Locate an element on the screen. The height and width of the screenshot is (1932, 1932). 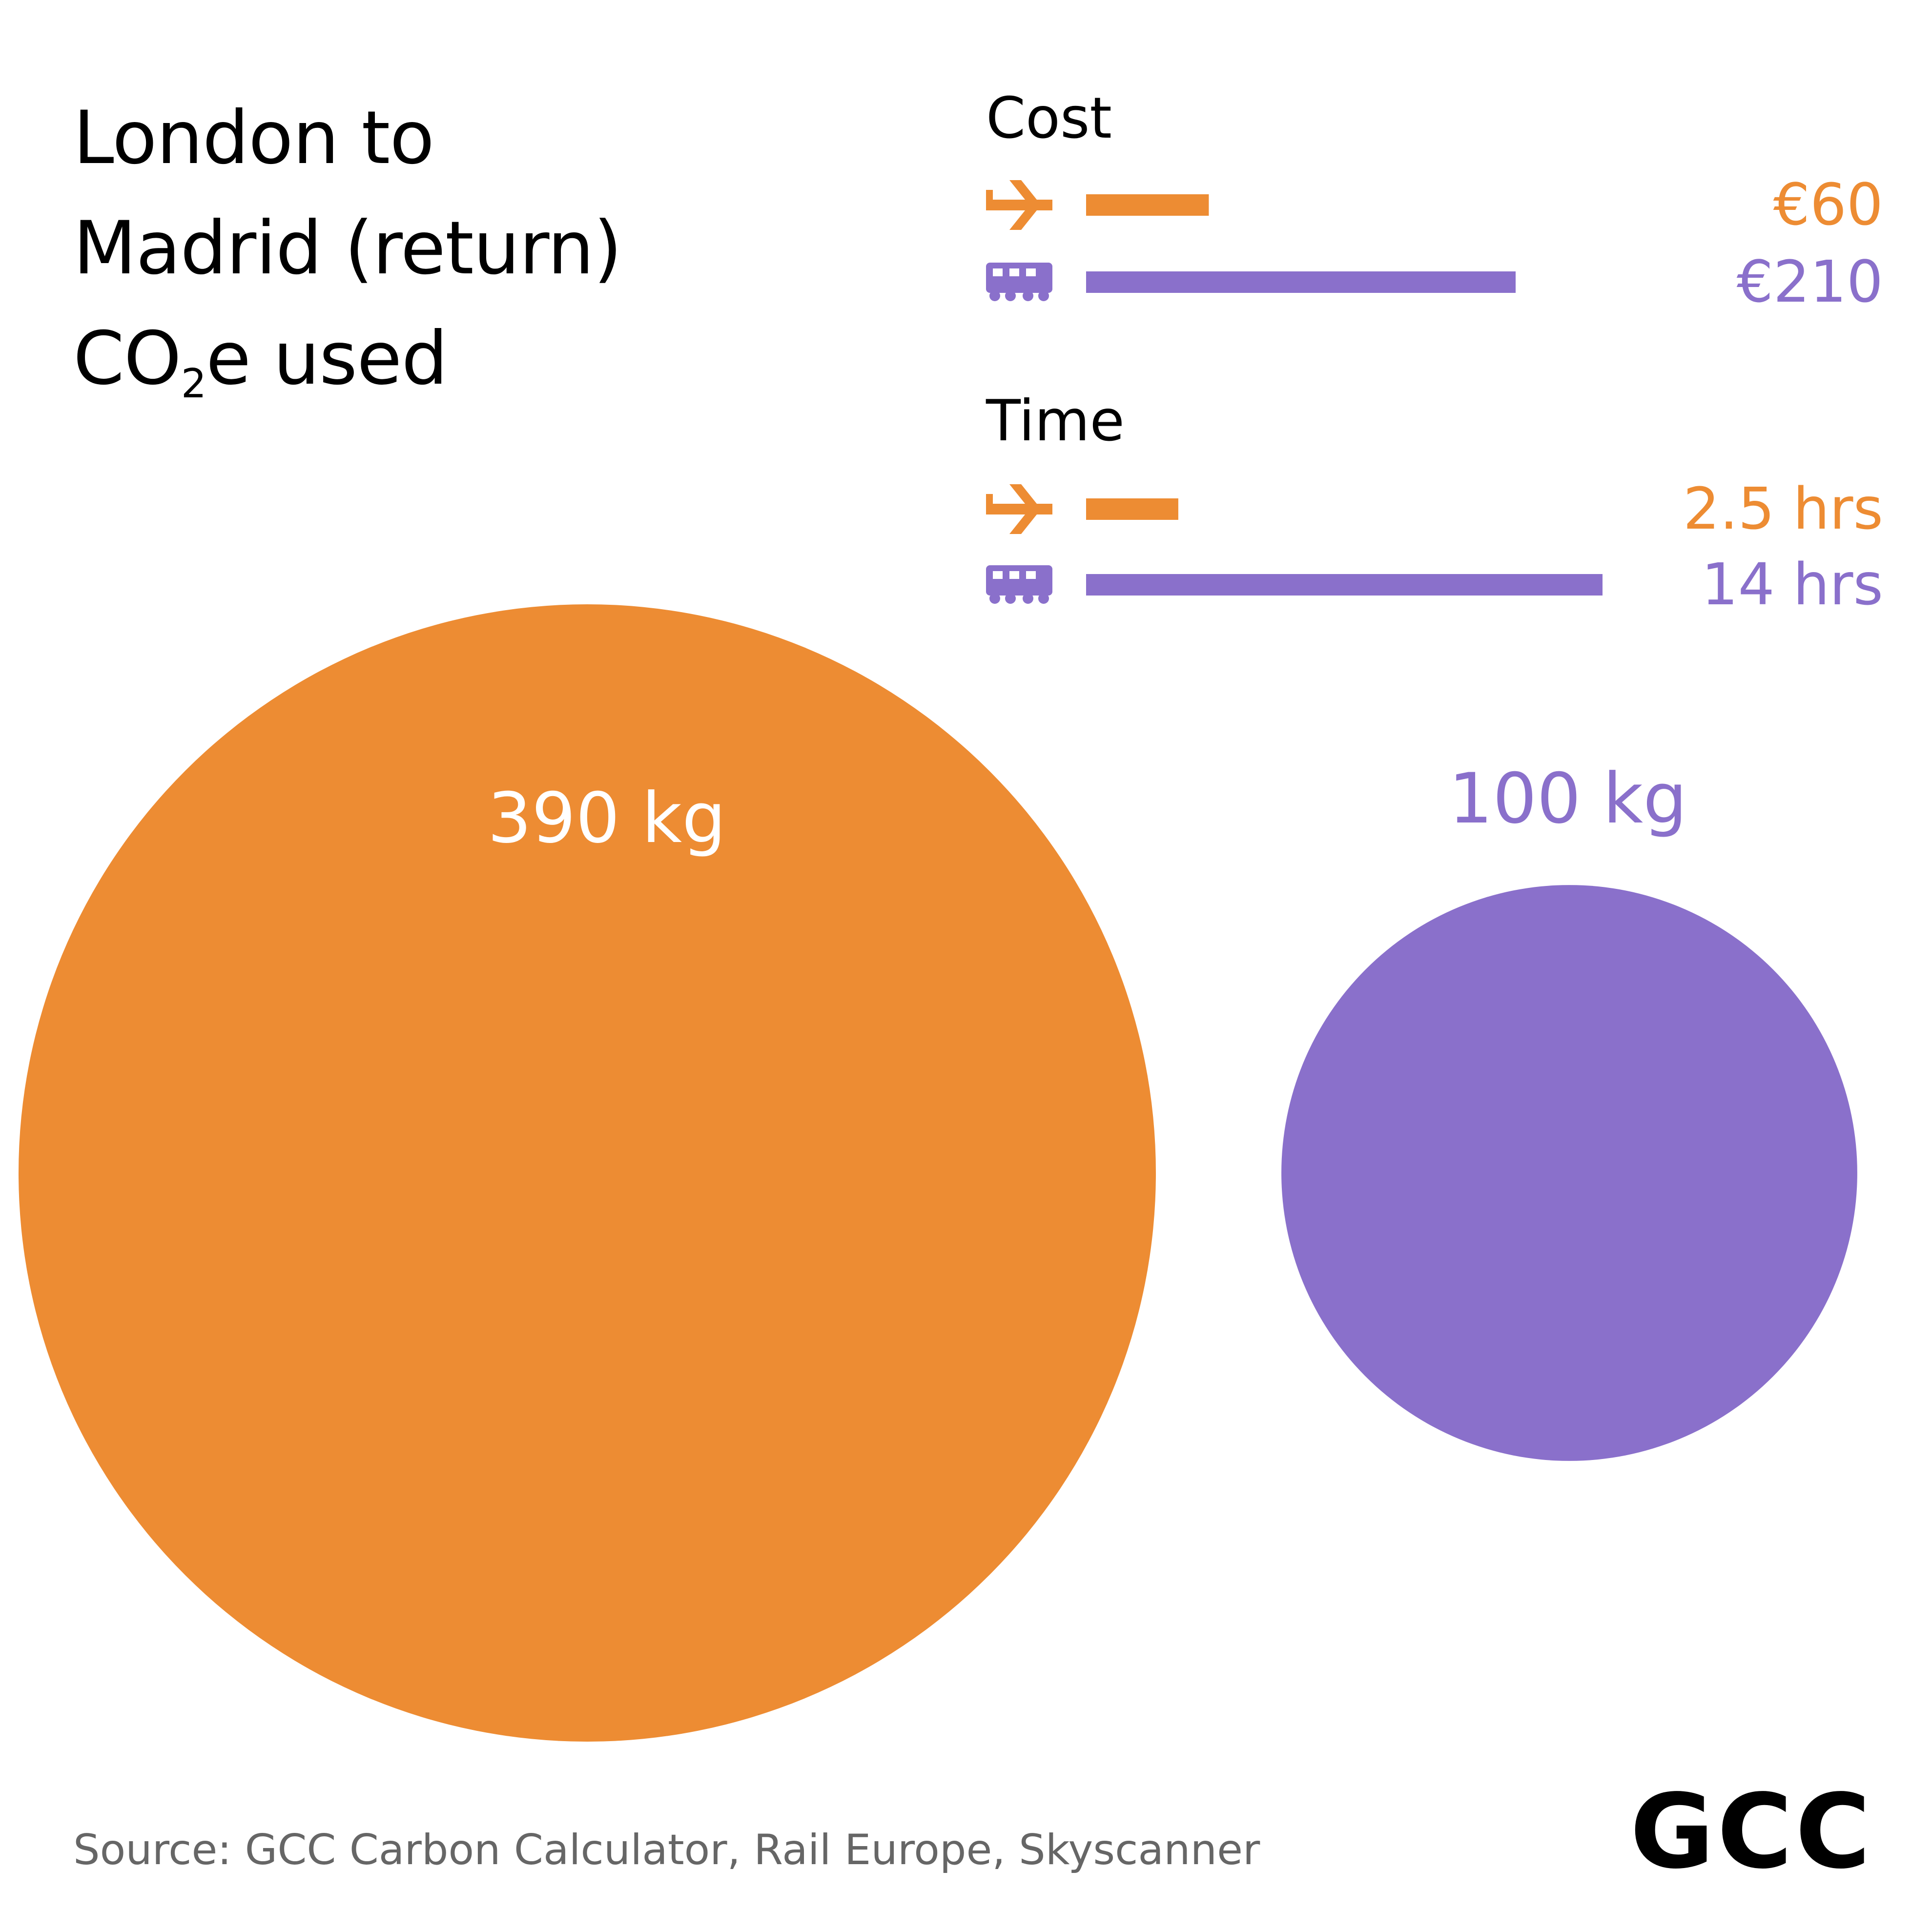
cost-bar-train is located at coordinates (1301, 282).